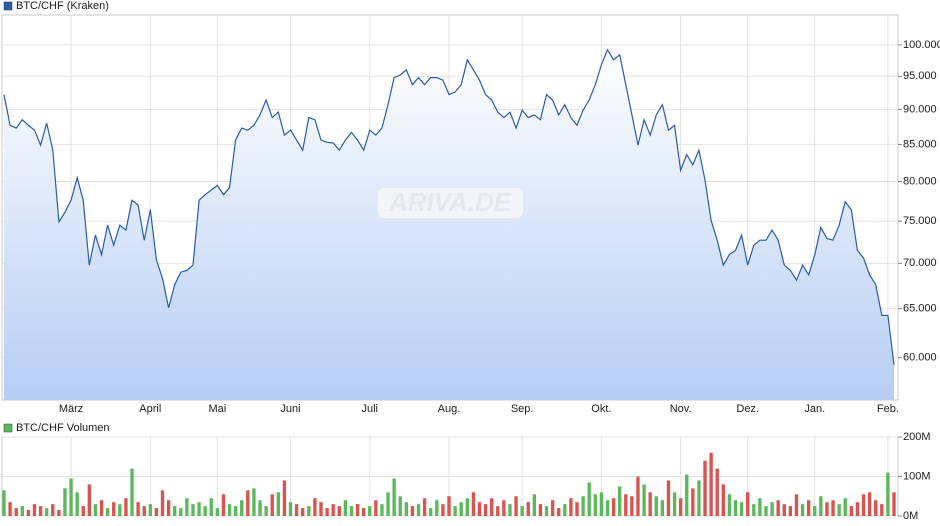  What do you see at coordinates (920, 109) in the screenshot?
I see `y-tick-label: 90.000` at bounding box center [920, 109].